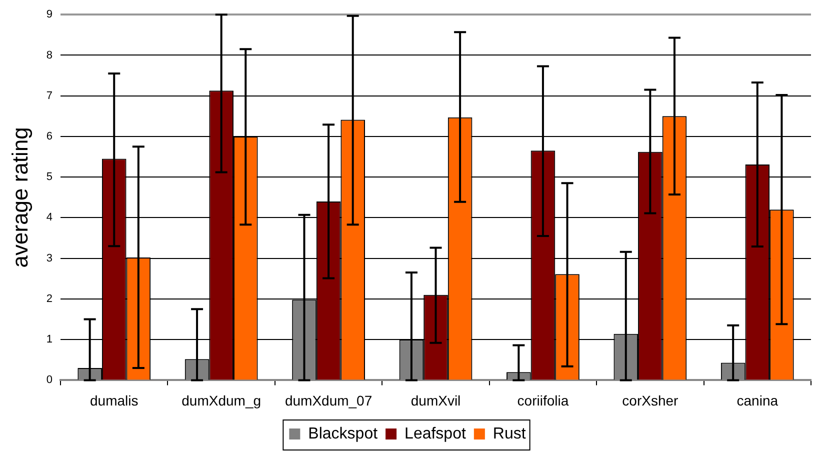  Describe the element at coordinates (650, 400) in the screenshot. I see `x-tick-label: corXsher` at that location.